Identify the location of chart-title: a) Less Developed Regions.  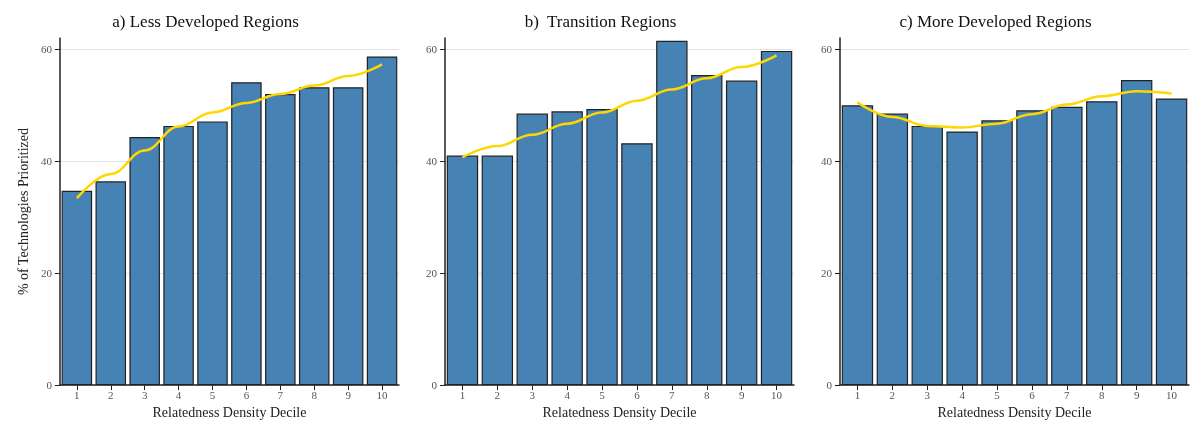
(205, 21).